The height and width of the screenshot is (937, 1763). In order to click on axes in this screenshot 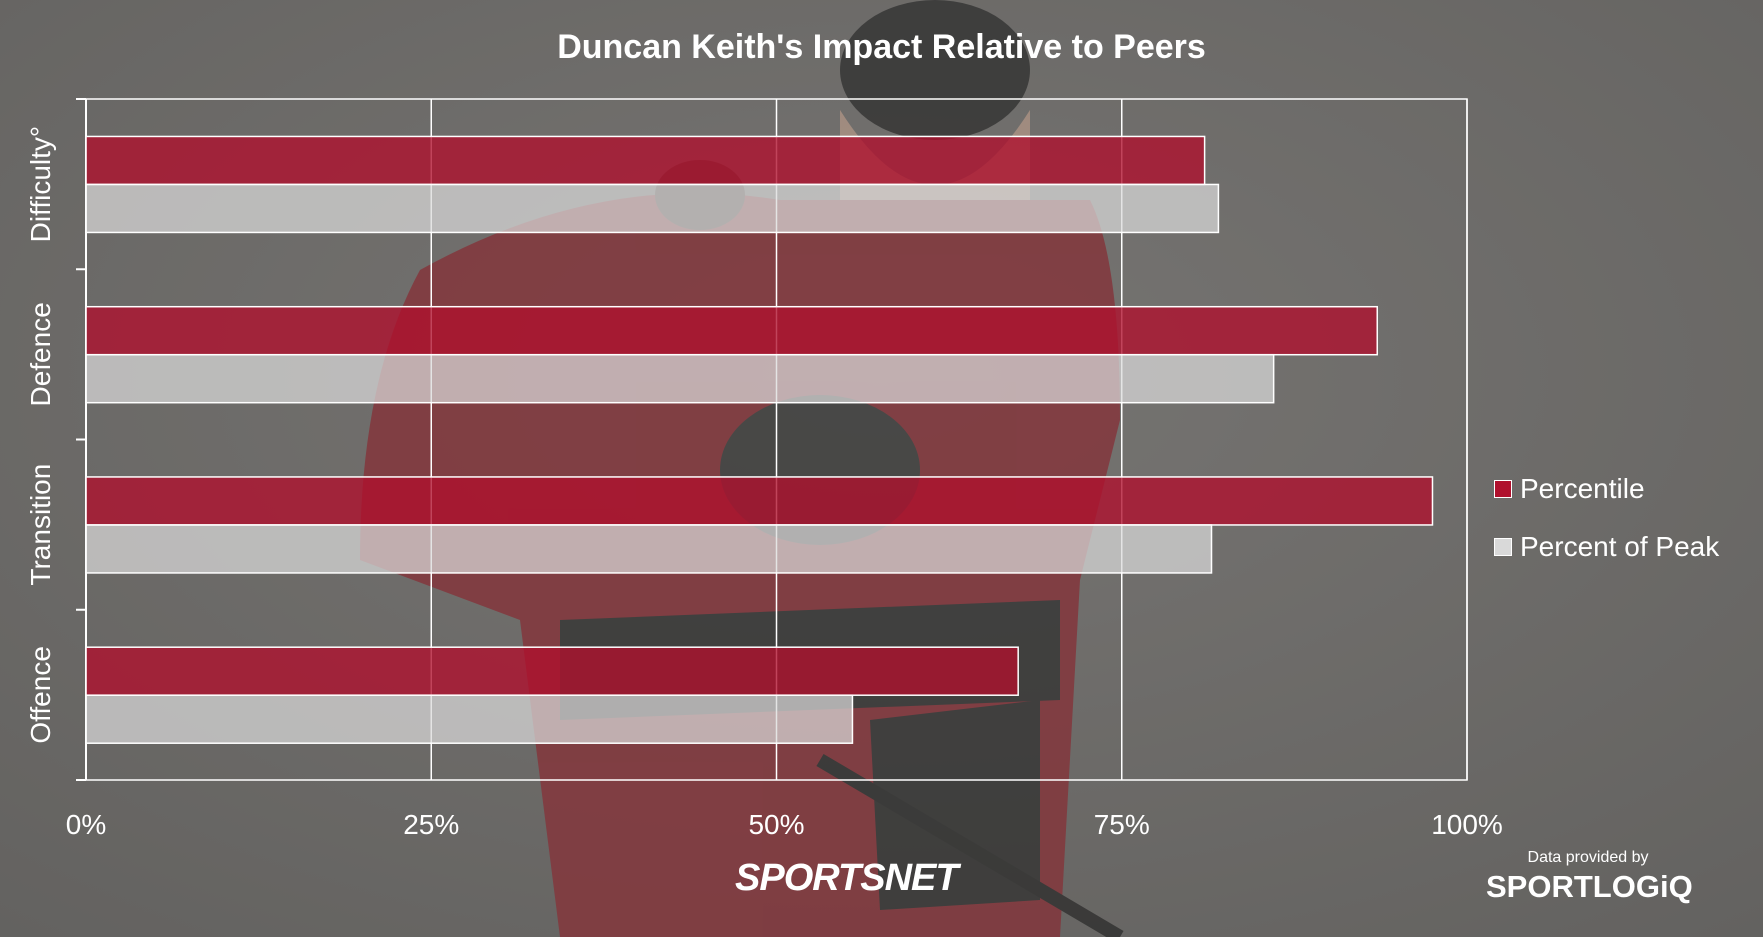, I will do `click(81, 439)`.